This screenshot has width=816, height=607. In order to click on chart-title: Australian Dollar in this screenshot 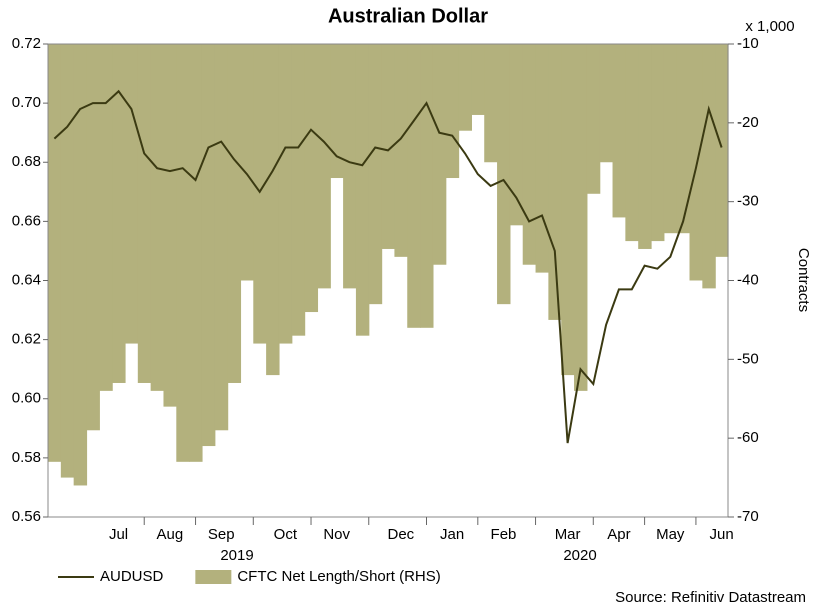, I will do `click(408, 16)`.